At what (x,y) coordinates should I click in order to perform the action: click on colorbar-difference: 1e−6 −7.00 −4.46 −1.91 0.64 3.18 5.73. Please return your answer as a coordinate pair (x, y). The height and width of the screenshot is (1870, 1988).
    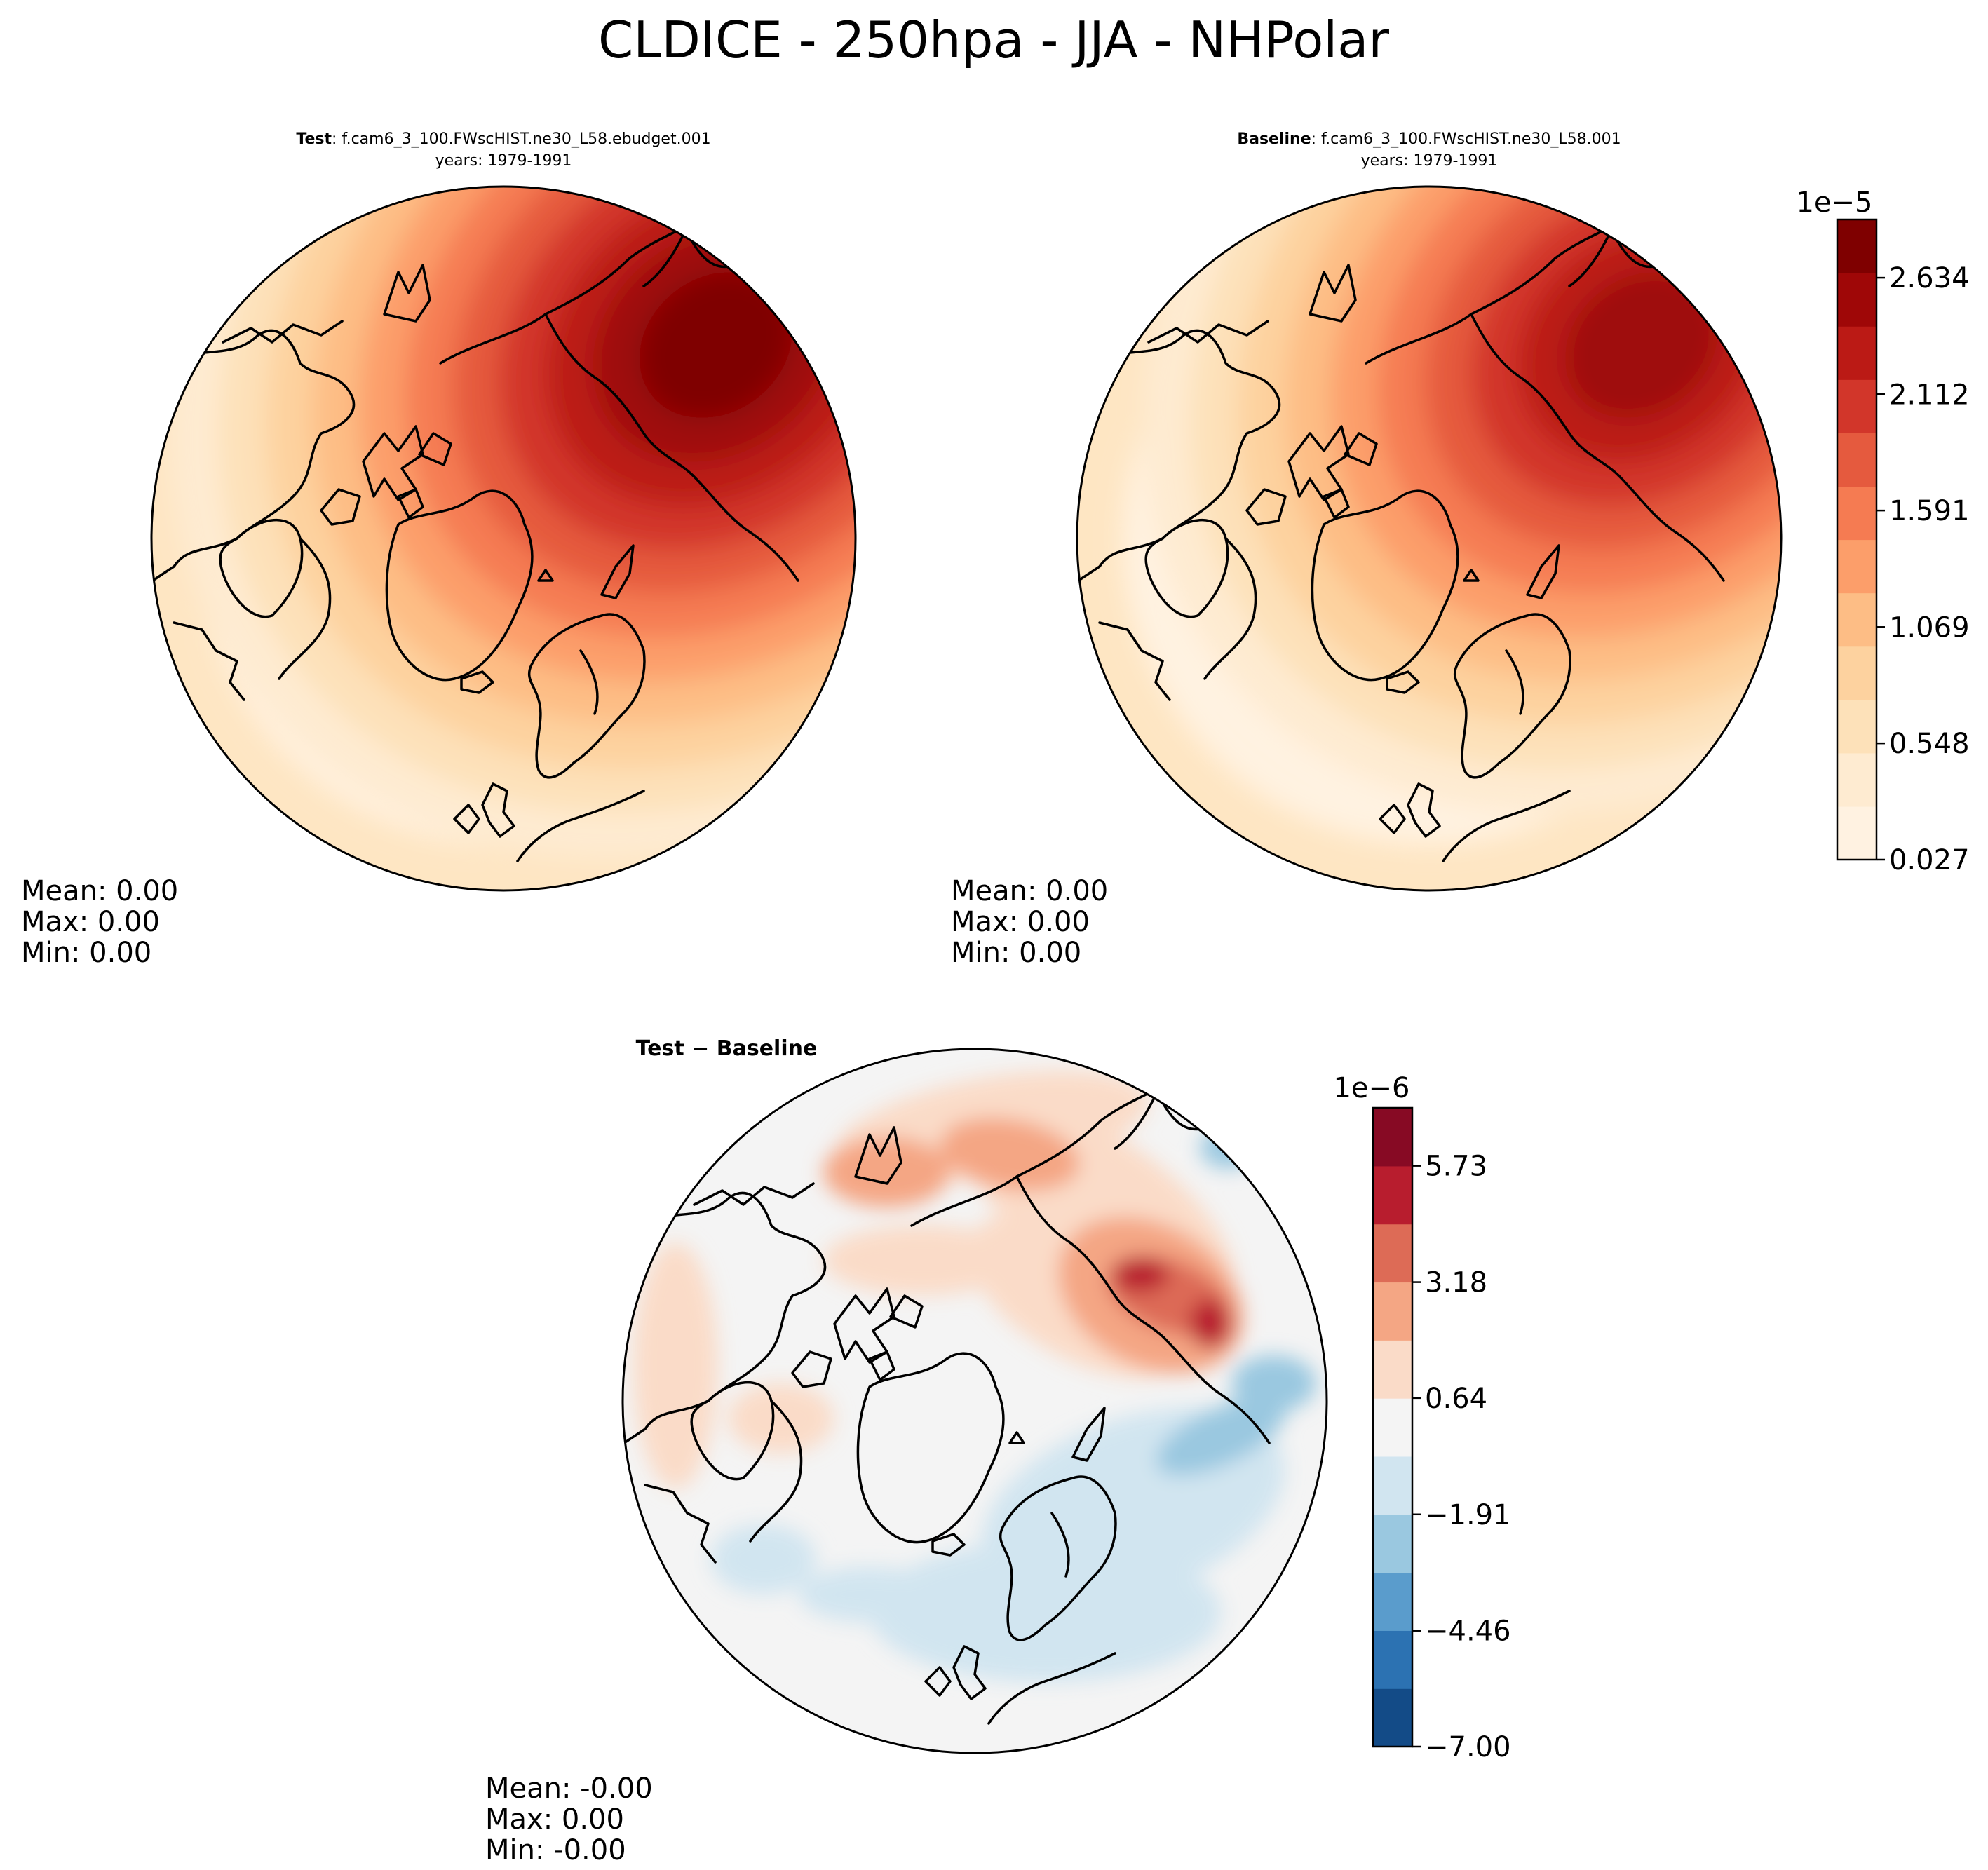
    Looking at the image, I should click on (1422, 1417).